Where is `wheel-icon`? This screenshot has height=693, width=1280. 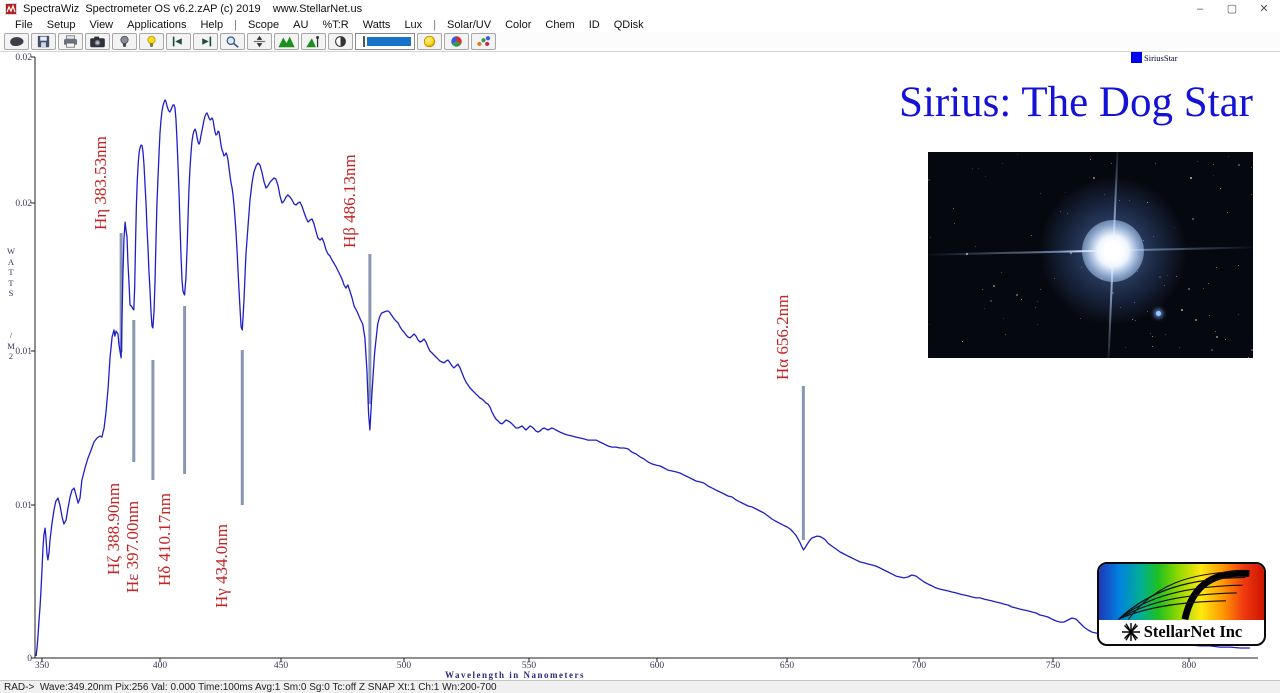 wheel-icon is located at coordinates (456, 41).